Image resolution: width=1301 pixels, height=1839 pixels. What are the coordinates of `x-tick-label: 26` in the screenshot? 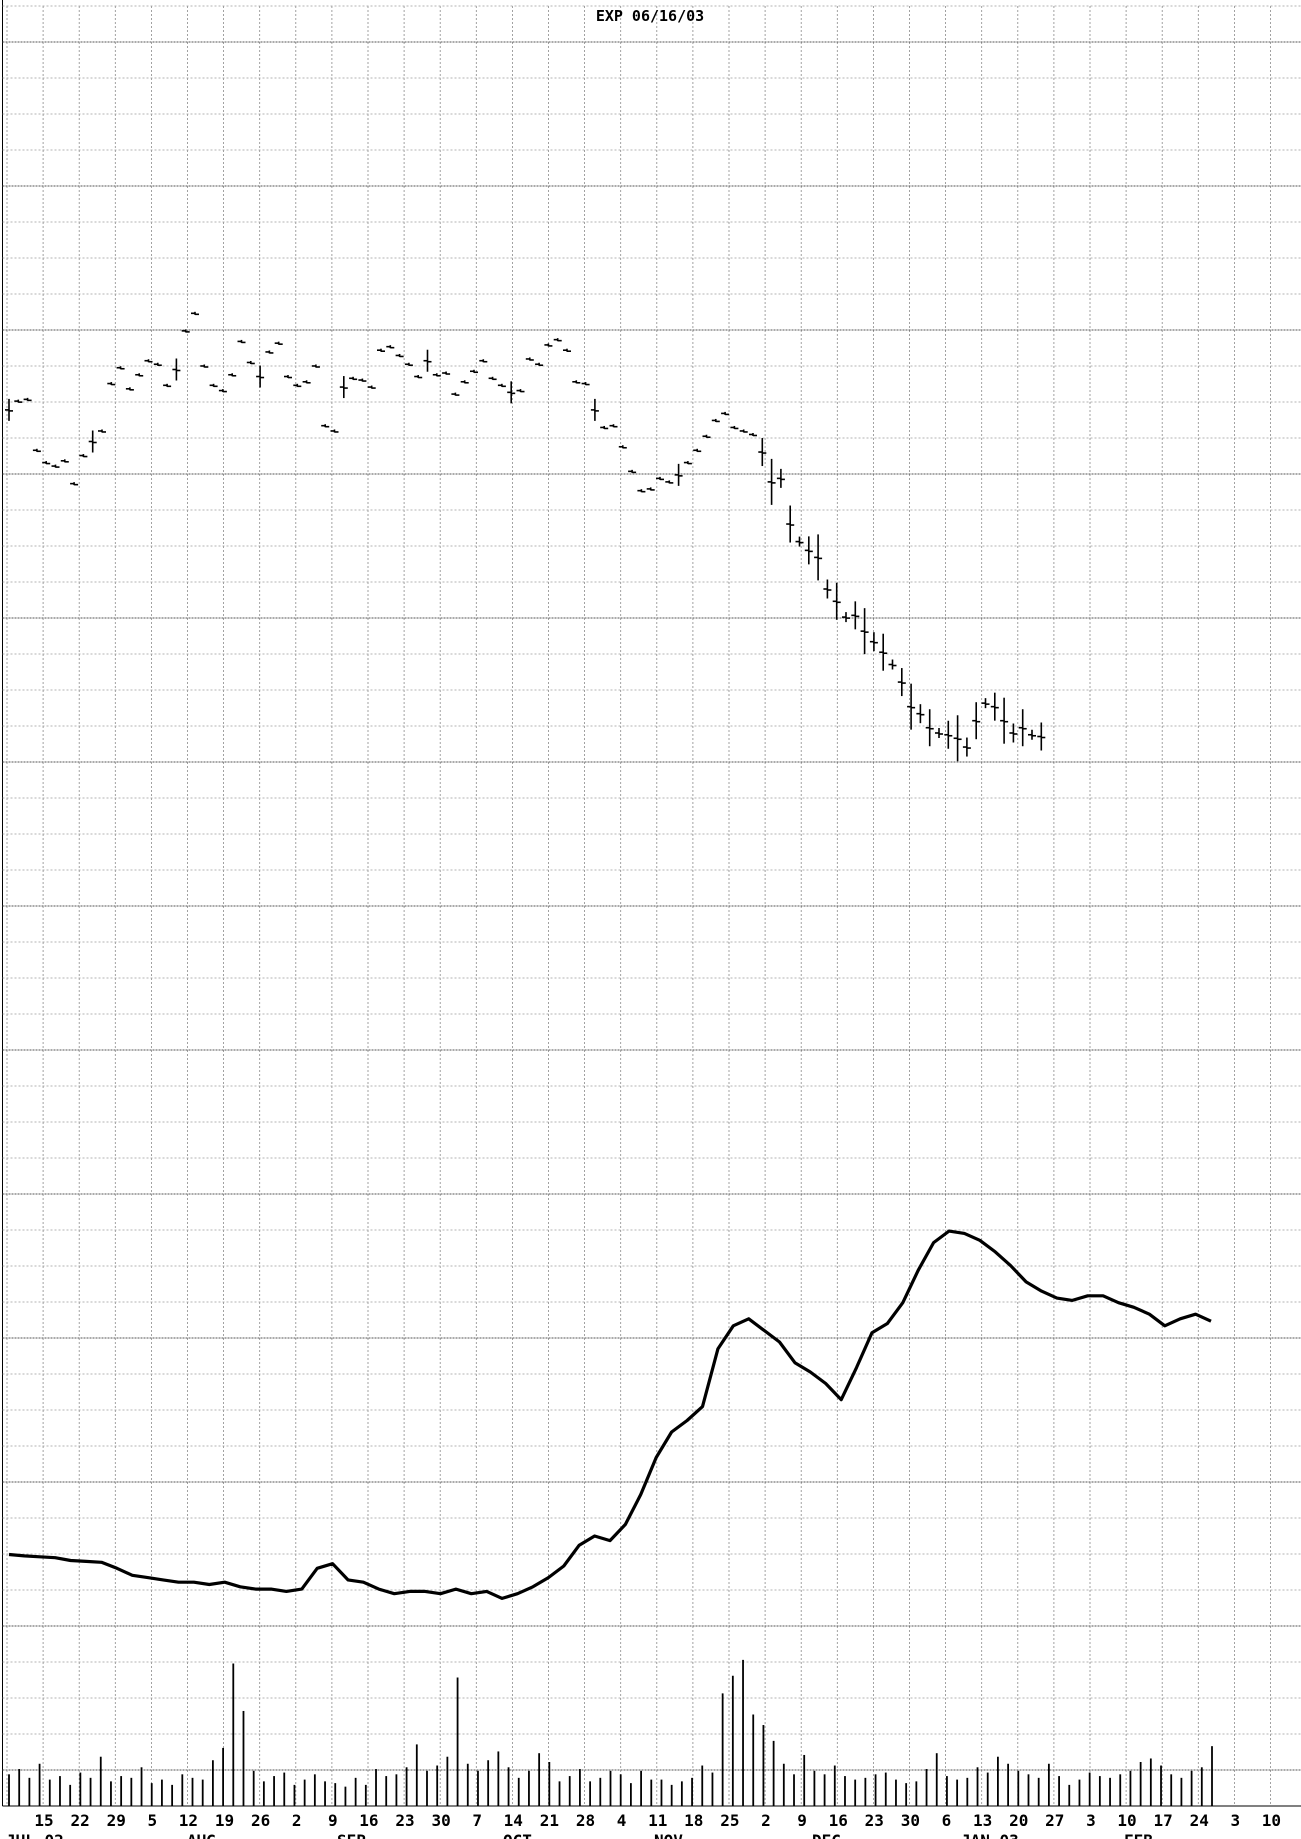 It's located at (260, 1820).